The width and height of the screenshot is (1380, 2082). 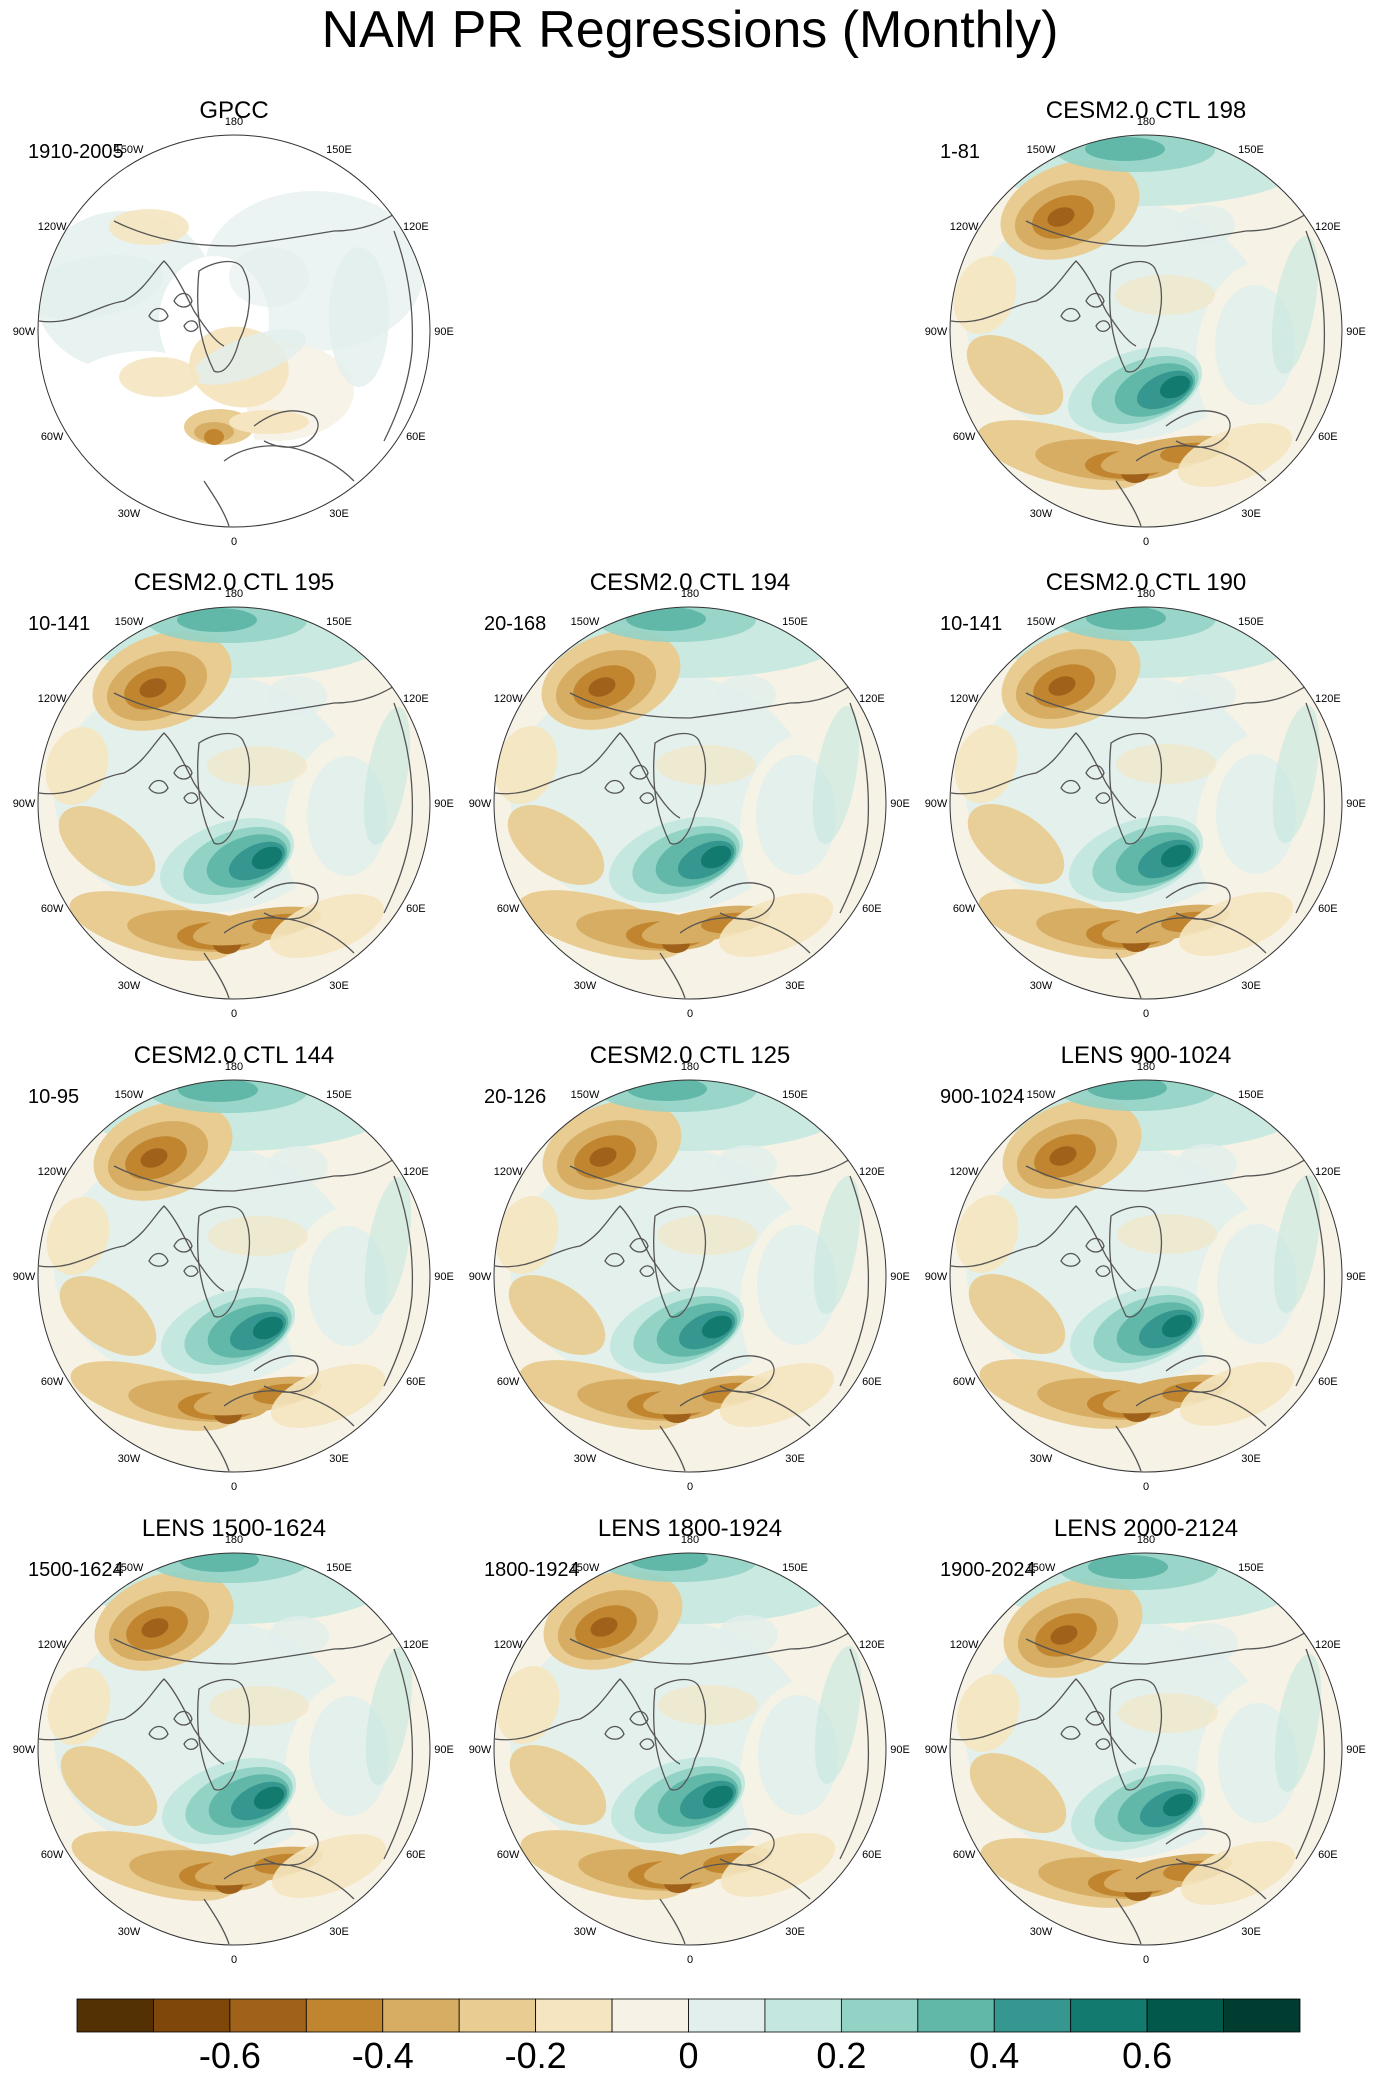 What do you see at coordinates (76, 1570) in the screenshot?
I see `panel-period-label: 1500-1624` at bounding box center [76, 1570].